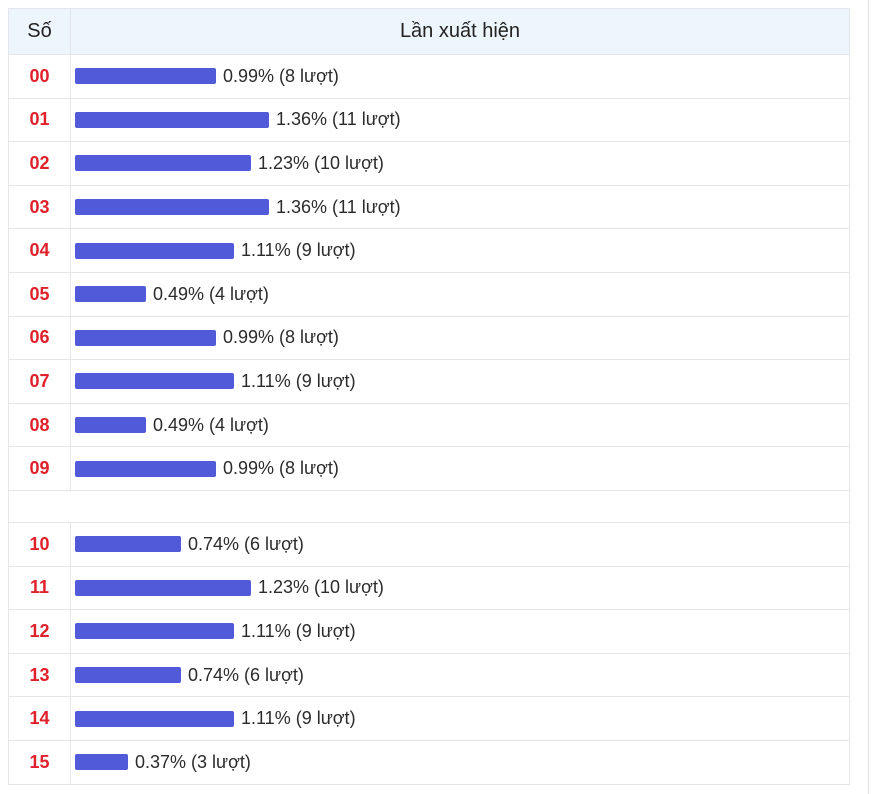 The image size is (874, 794). I want to click on header-number: Số, so click(39, 31).